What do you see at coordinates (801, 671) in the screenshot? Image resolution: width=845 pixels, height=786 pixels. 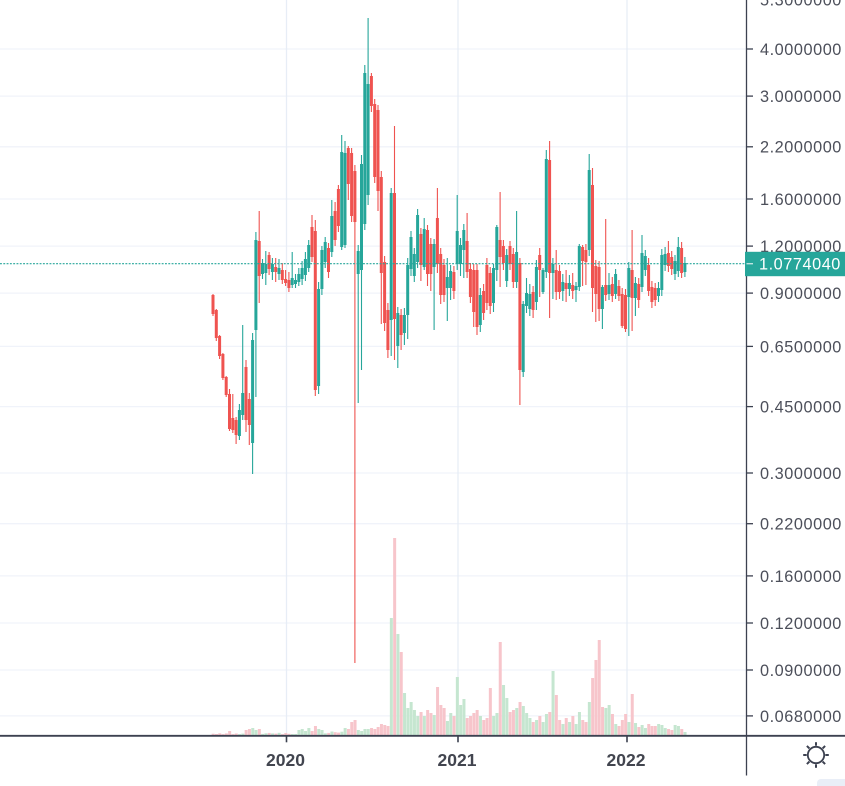 I see `svg-text: 0.0900000` at bounding box center [801, 671].